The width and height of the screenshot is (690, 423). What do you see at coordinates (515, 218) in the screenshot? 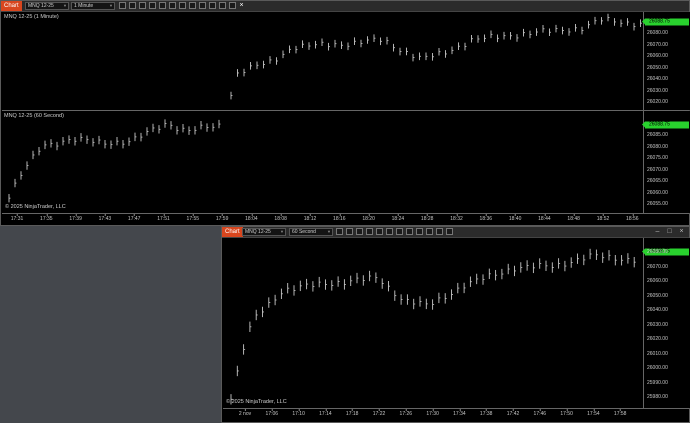
I see `time-tick-label: 18:40` at bounding box center [515, 218].